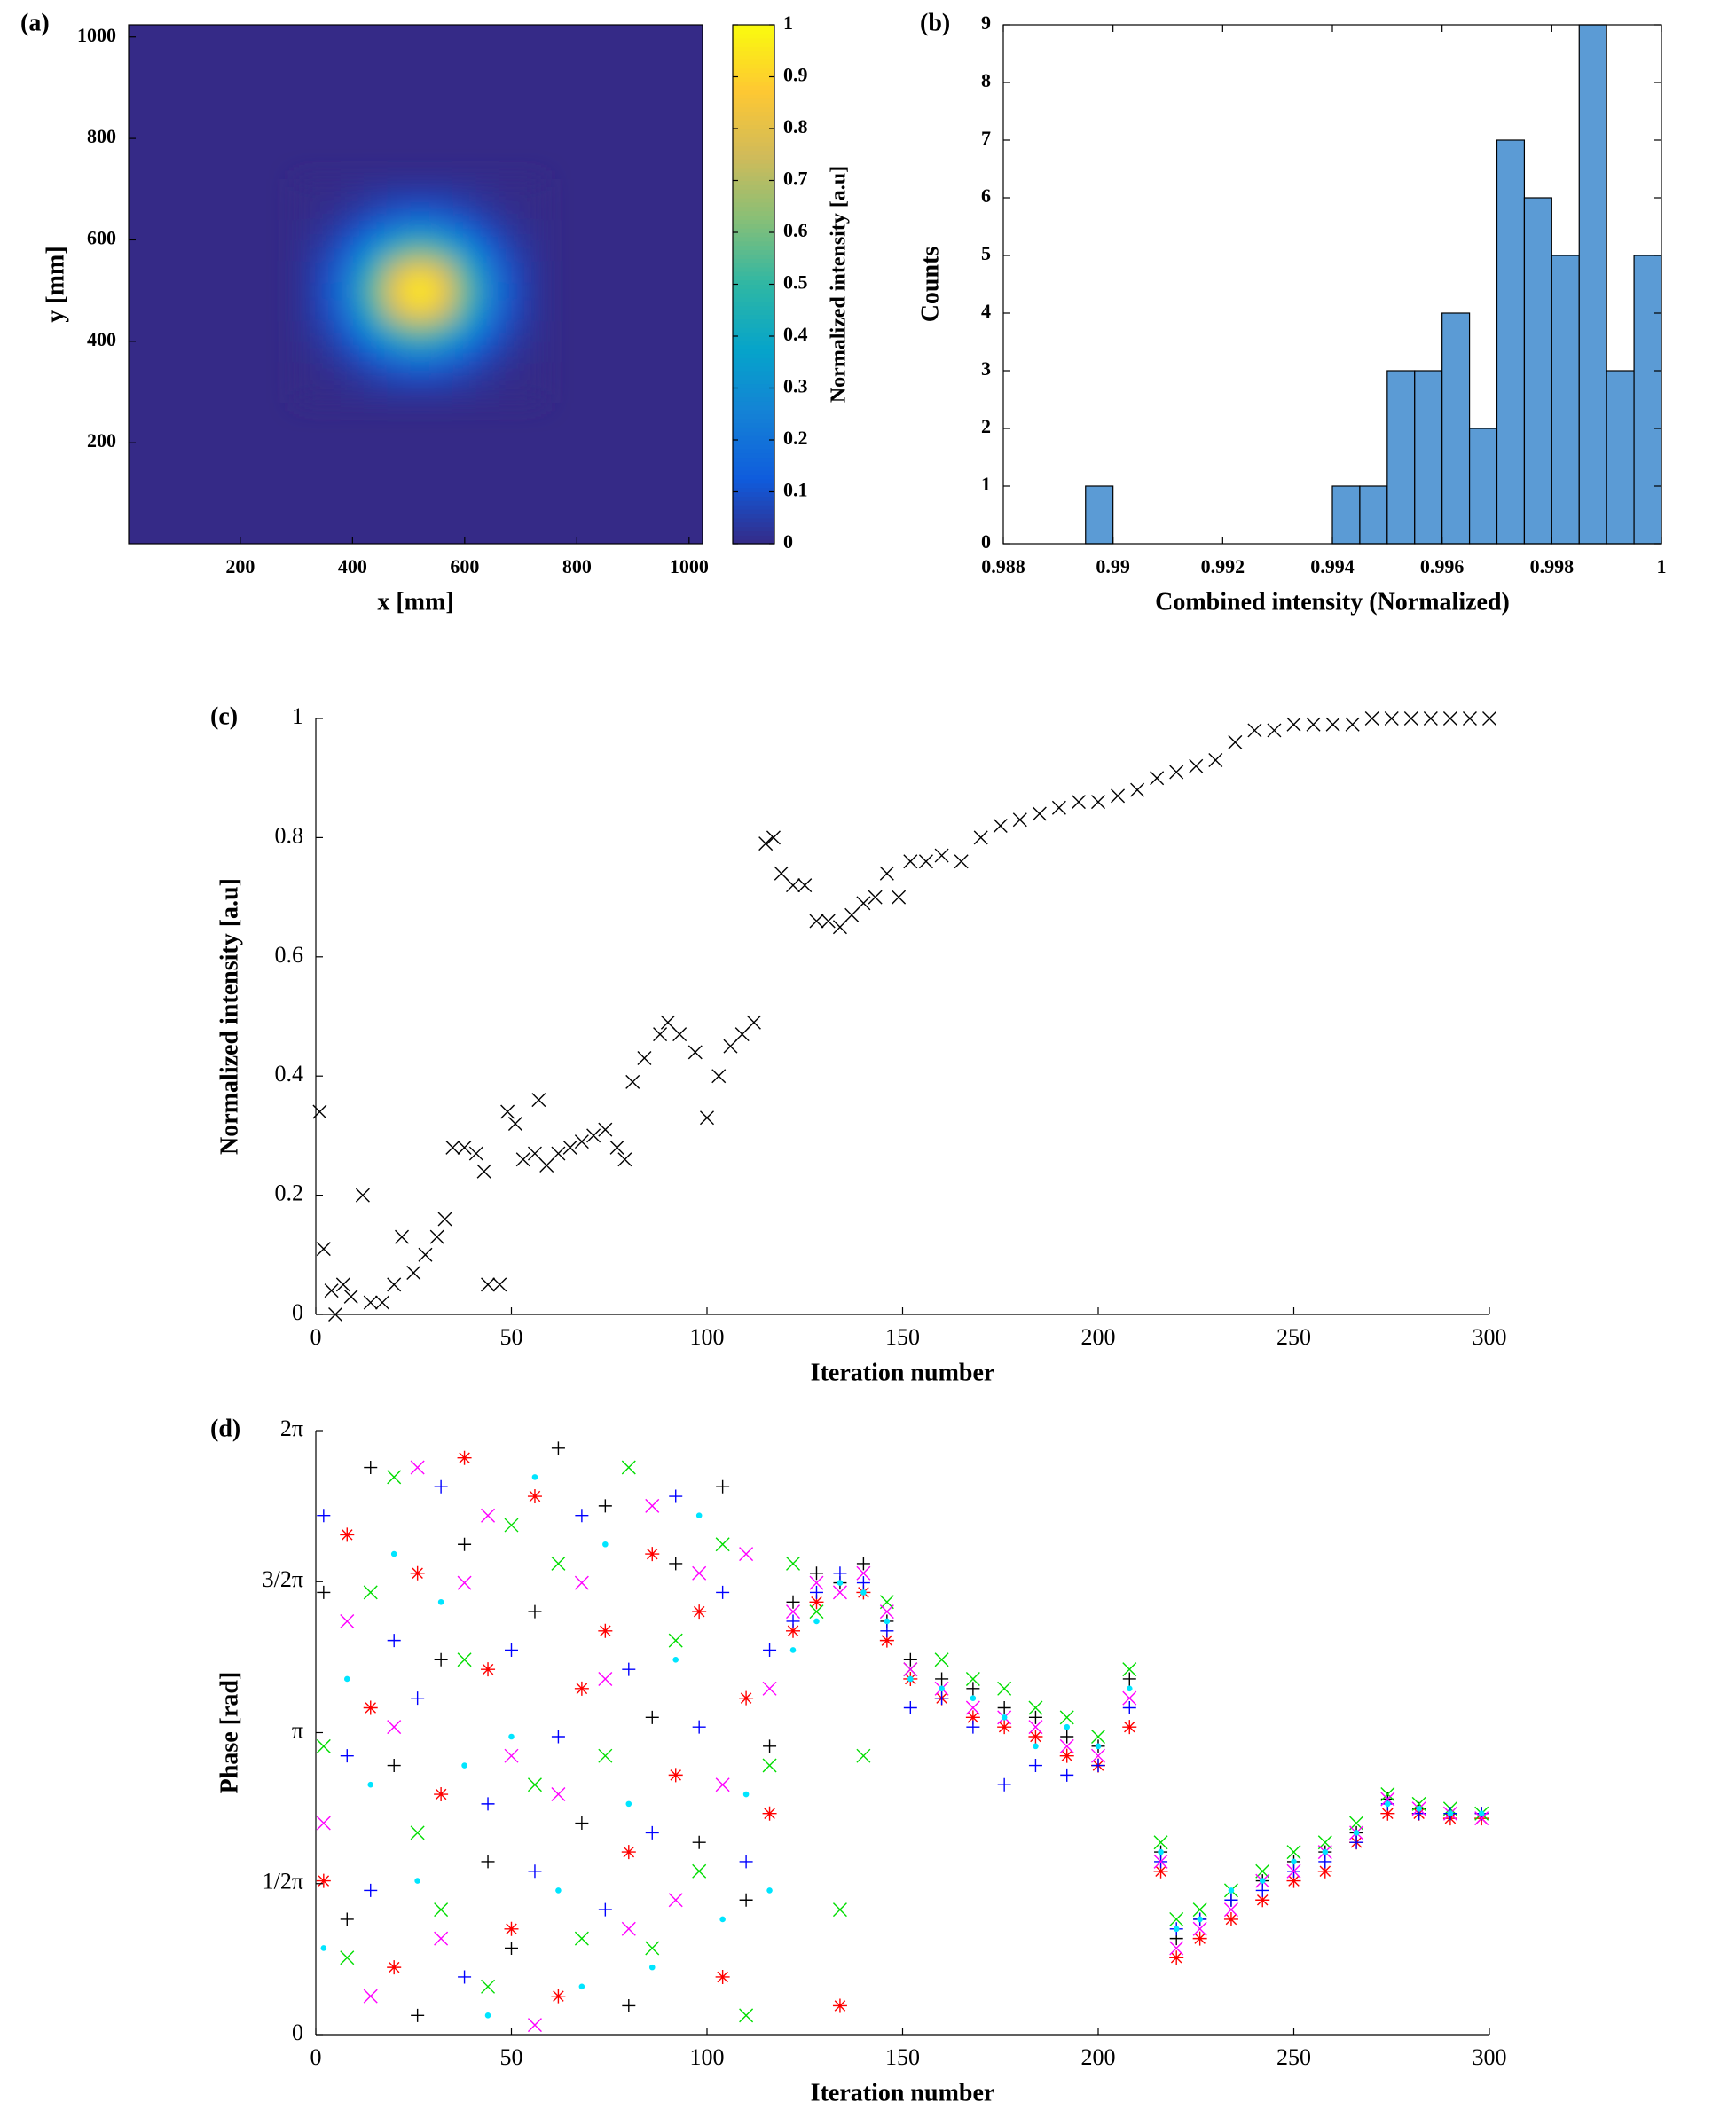 This screenshot has width=1736, height=2118. Describe the element at coordinates (839, 284) in the screenshot. I see `colorbar-label: Normalized intensity [a.u]` at that location.